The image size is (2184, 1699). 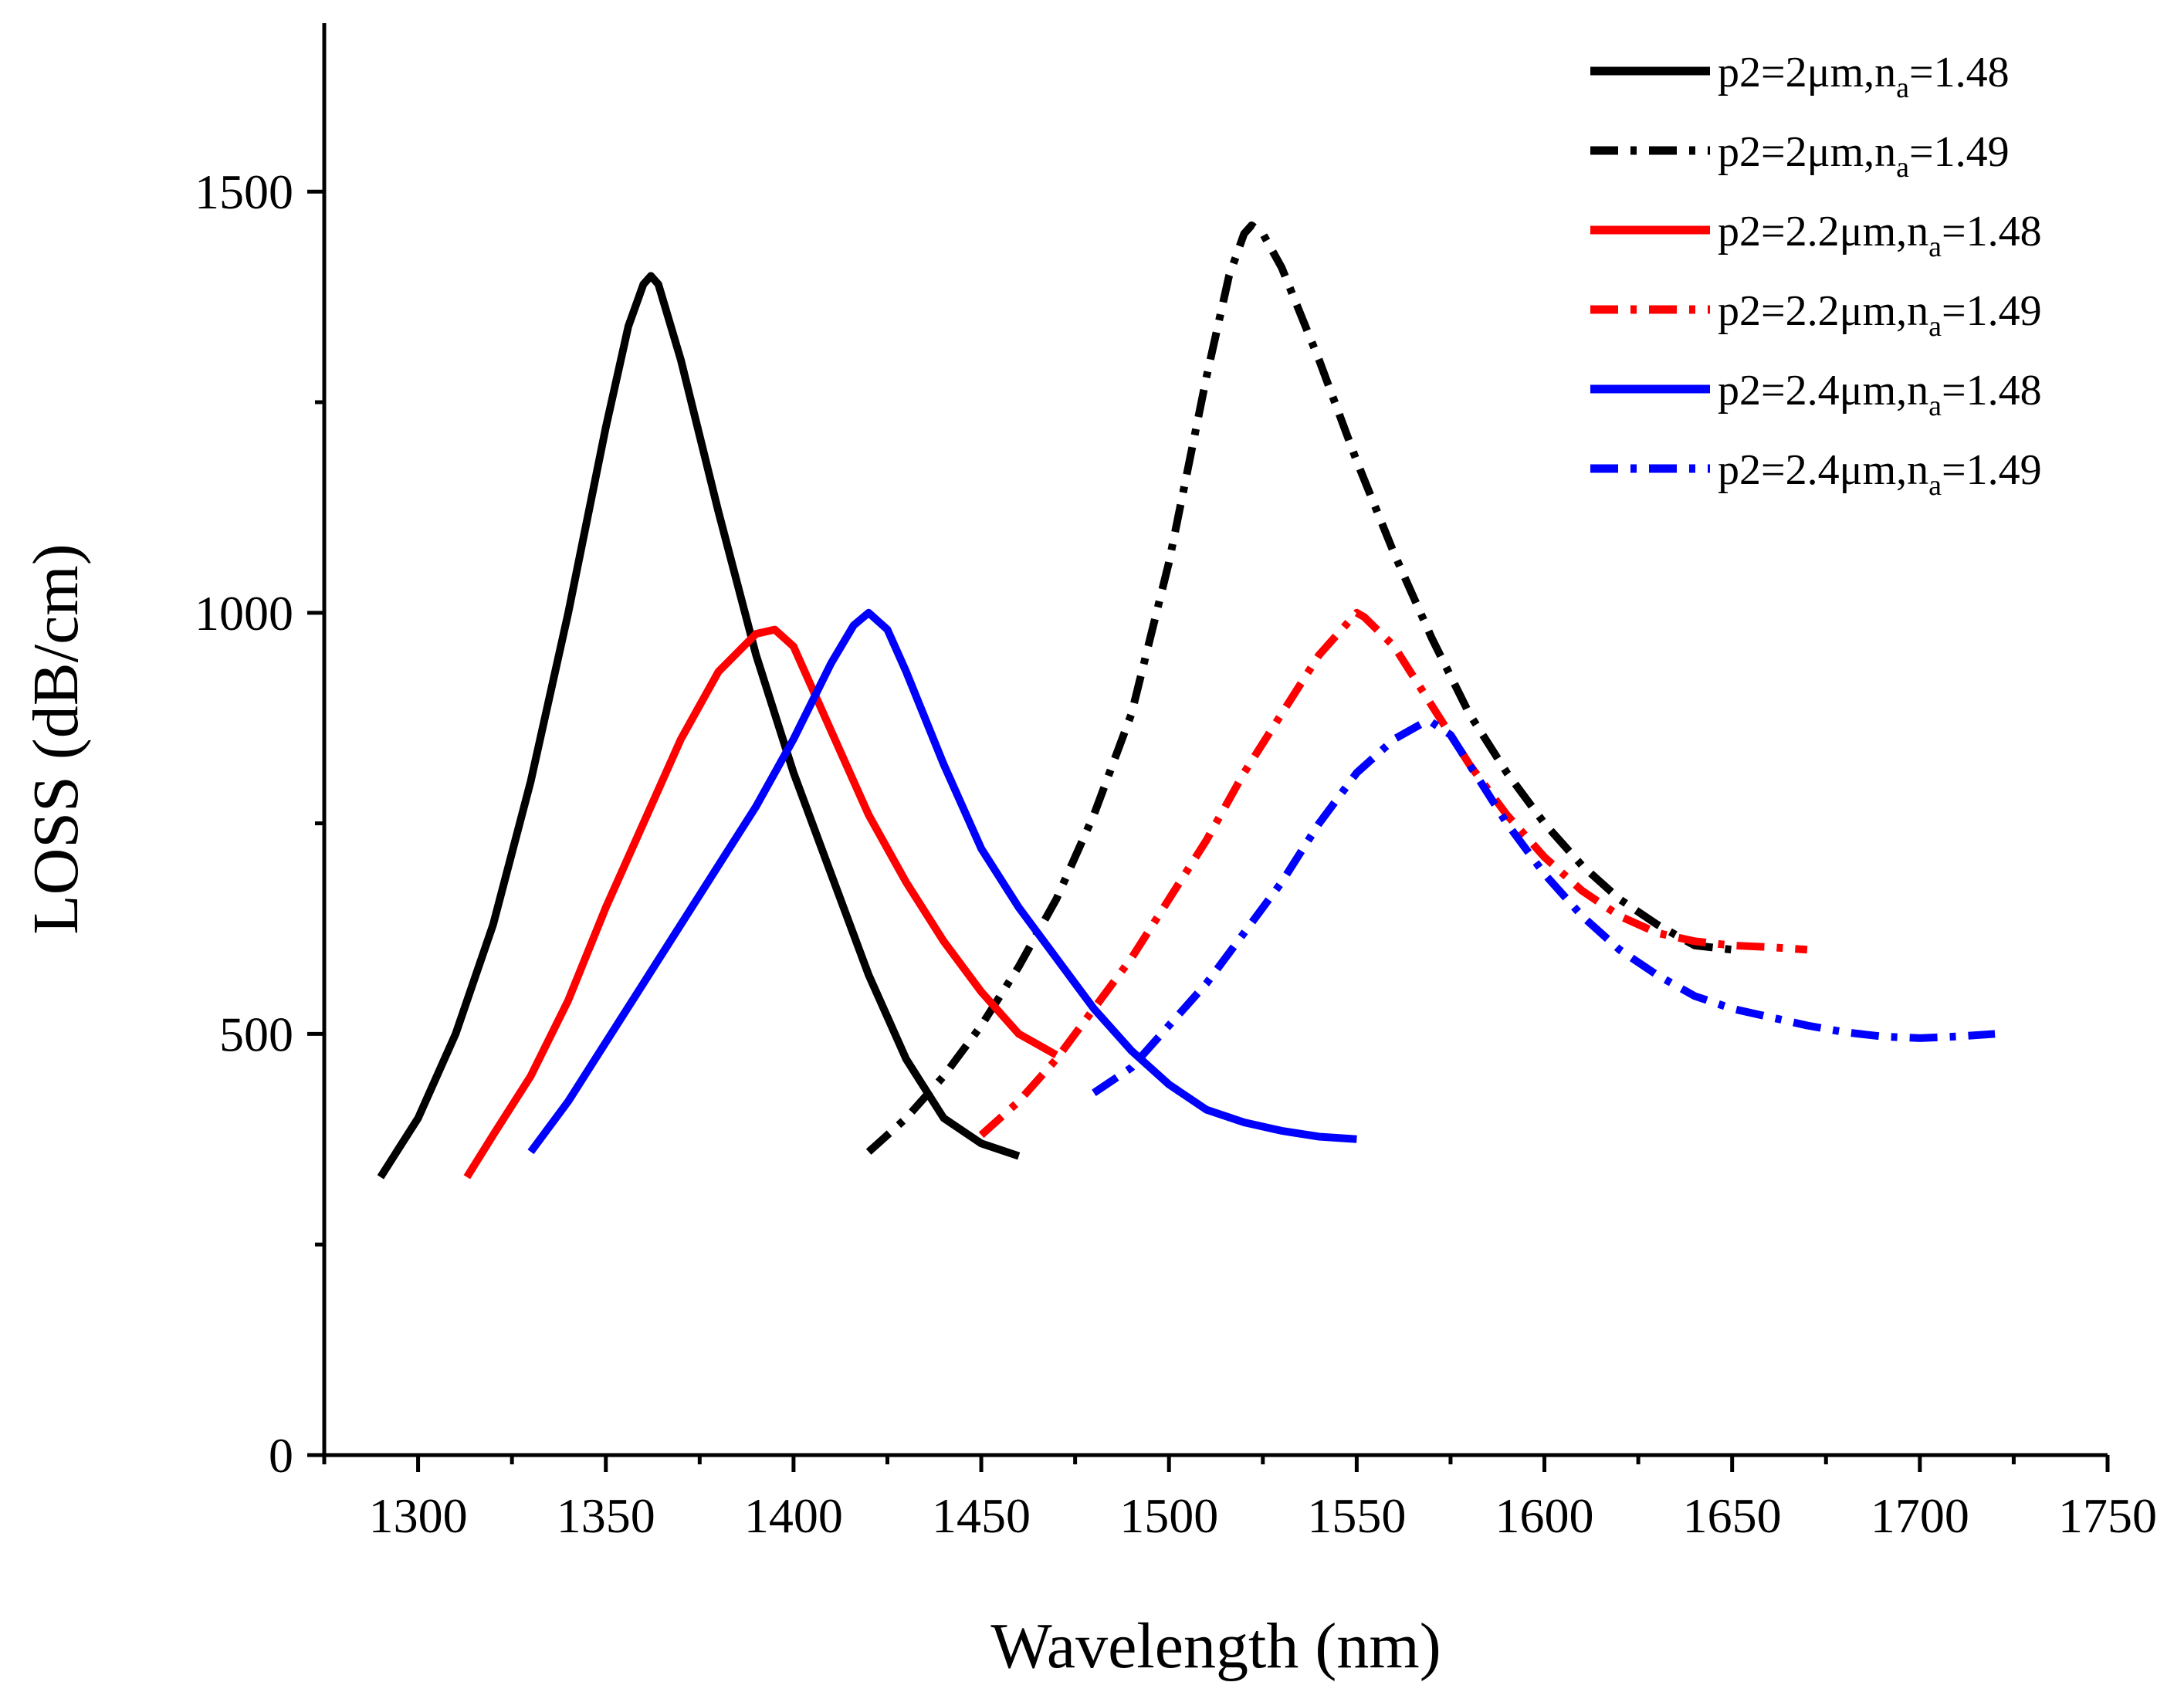 I want to click on x-tick-label: 1300, so click(x=418, y=1515).